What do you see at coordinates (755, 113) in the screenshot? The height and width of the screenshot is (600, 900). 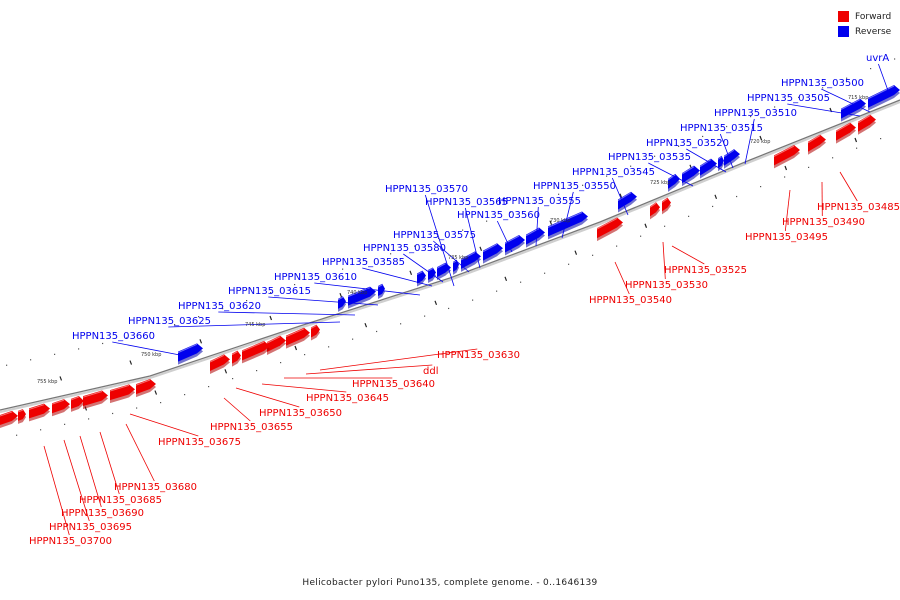 I see `gene-label-hppn135-03510: HPPN135_03510` at bounding box center [755, 113].